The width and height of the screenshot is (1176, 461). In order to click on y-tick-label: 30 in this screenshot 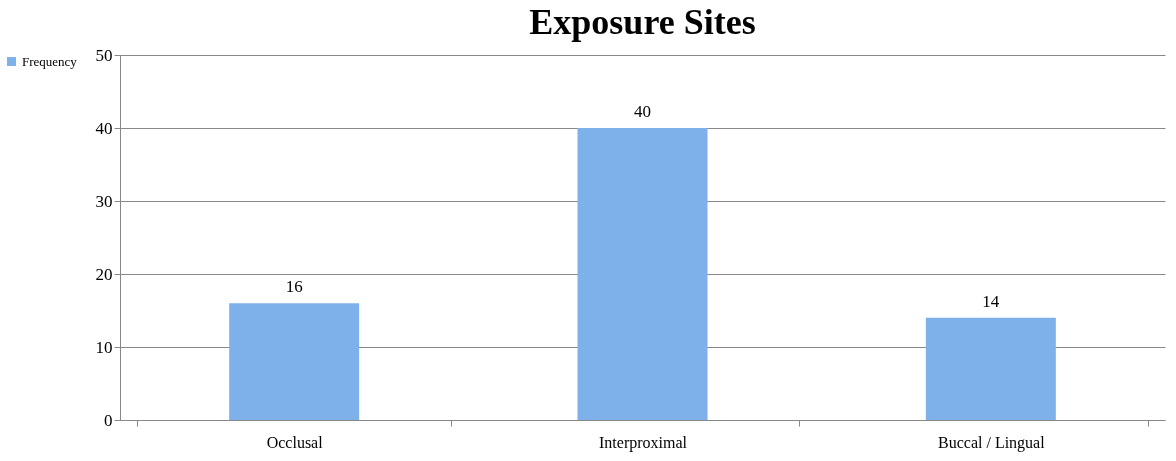, I will do `click(104, 201)`.